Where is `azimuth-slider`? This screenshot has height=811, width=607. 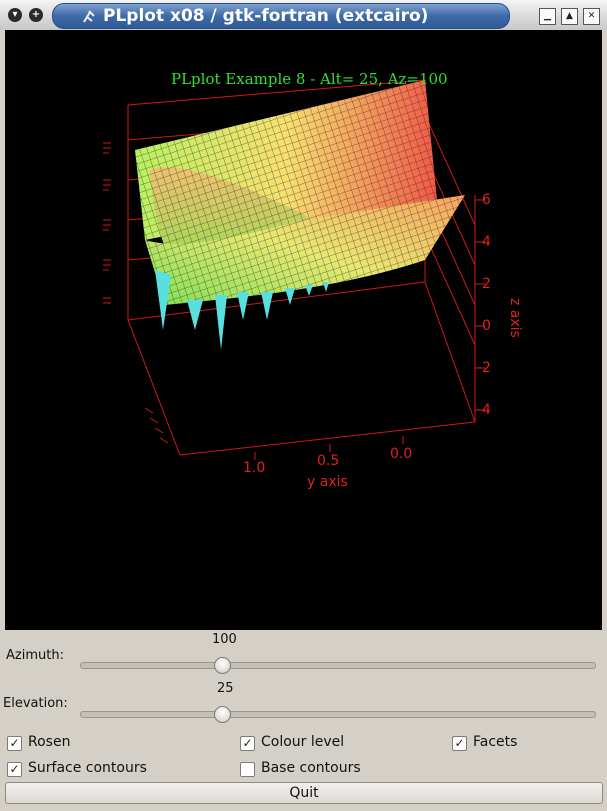
azimuth-slider is located at coordinates (338, 665).